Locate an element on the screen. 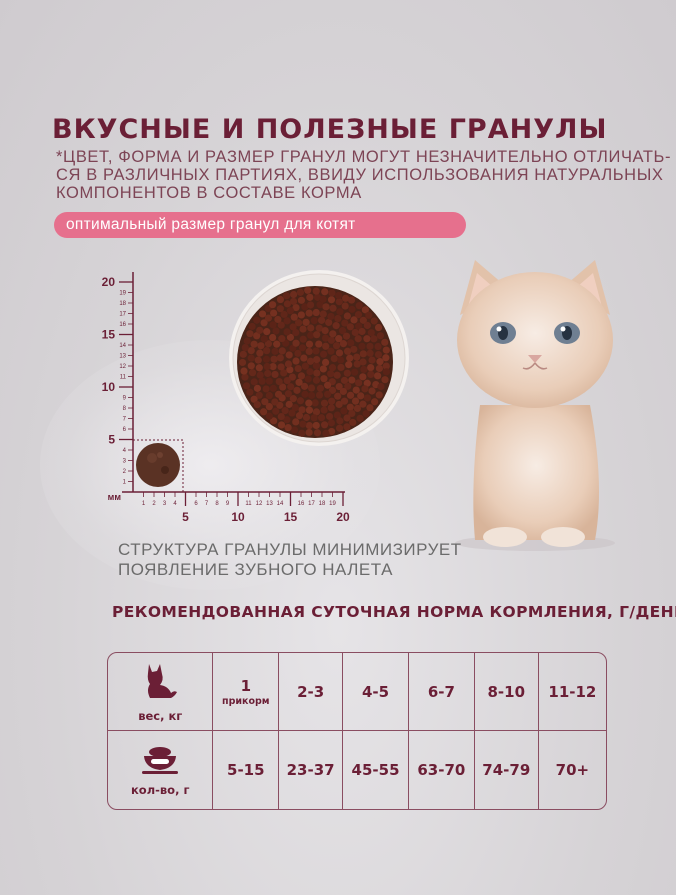  y-tick-label: 7 is located at coordinates (125, 420).